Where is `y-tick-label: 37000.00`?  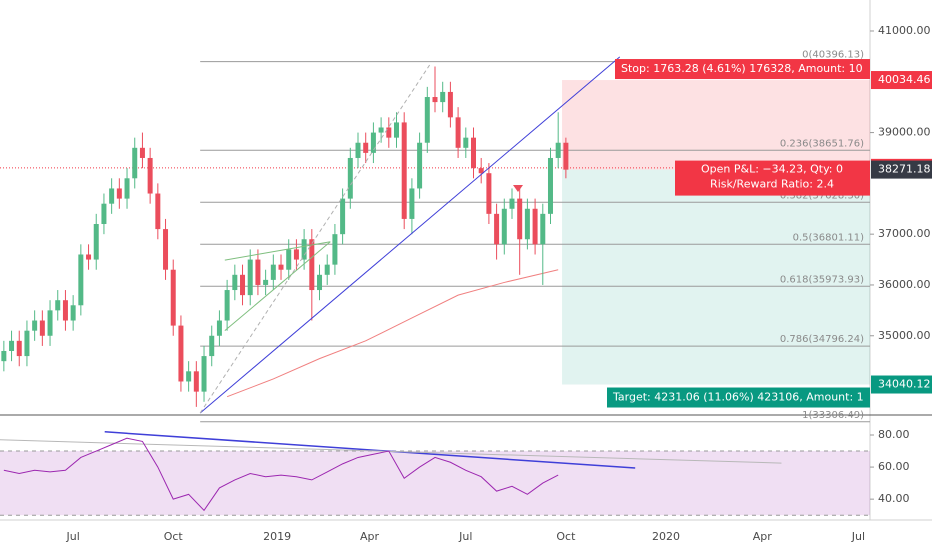
y-tick-label: 37000.00 is located at coordinates (904, 233).